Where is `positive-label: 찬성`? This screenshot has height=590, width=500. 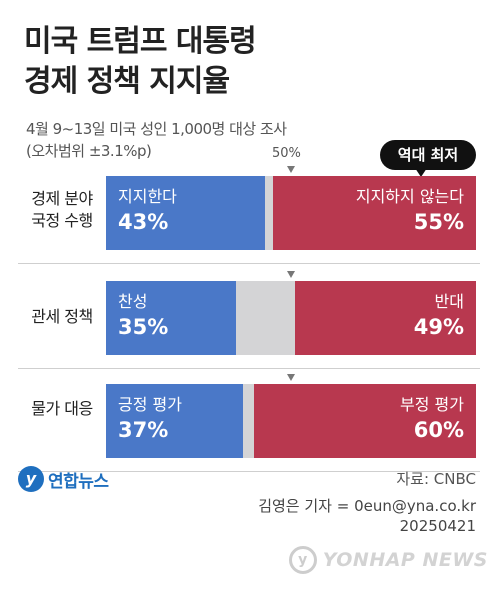 positive-label: 찬성 is located at coordinates (133, 301).